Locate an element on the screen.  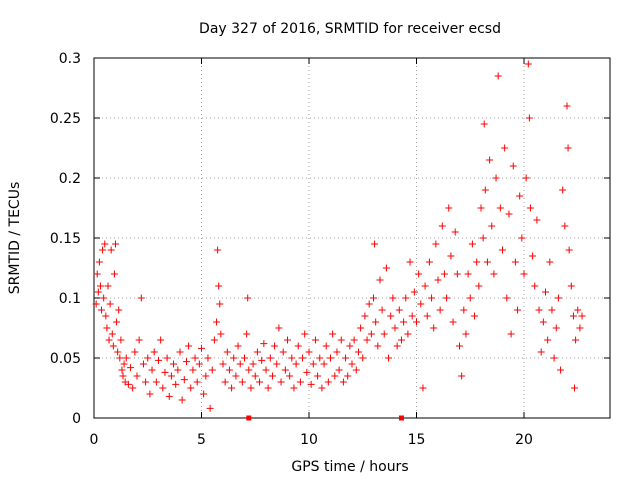
y-axis-label: SRMTID / TECUs is located at coordinates (15, 238).